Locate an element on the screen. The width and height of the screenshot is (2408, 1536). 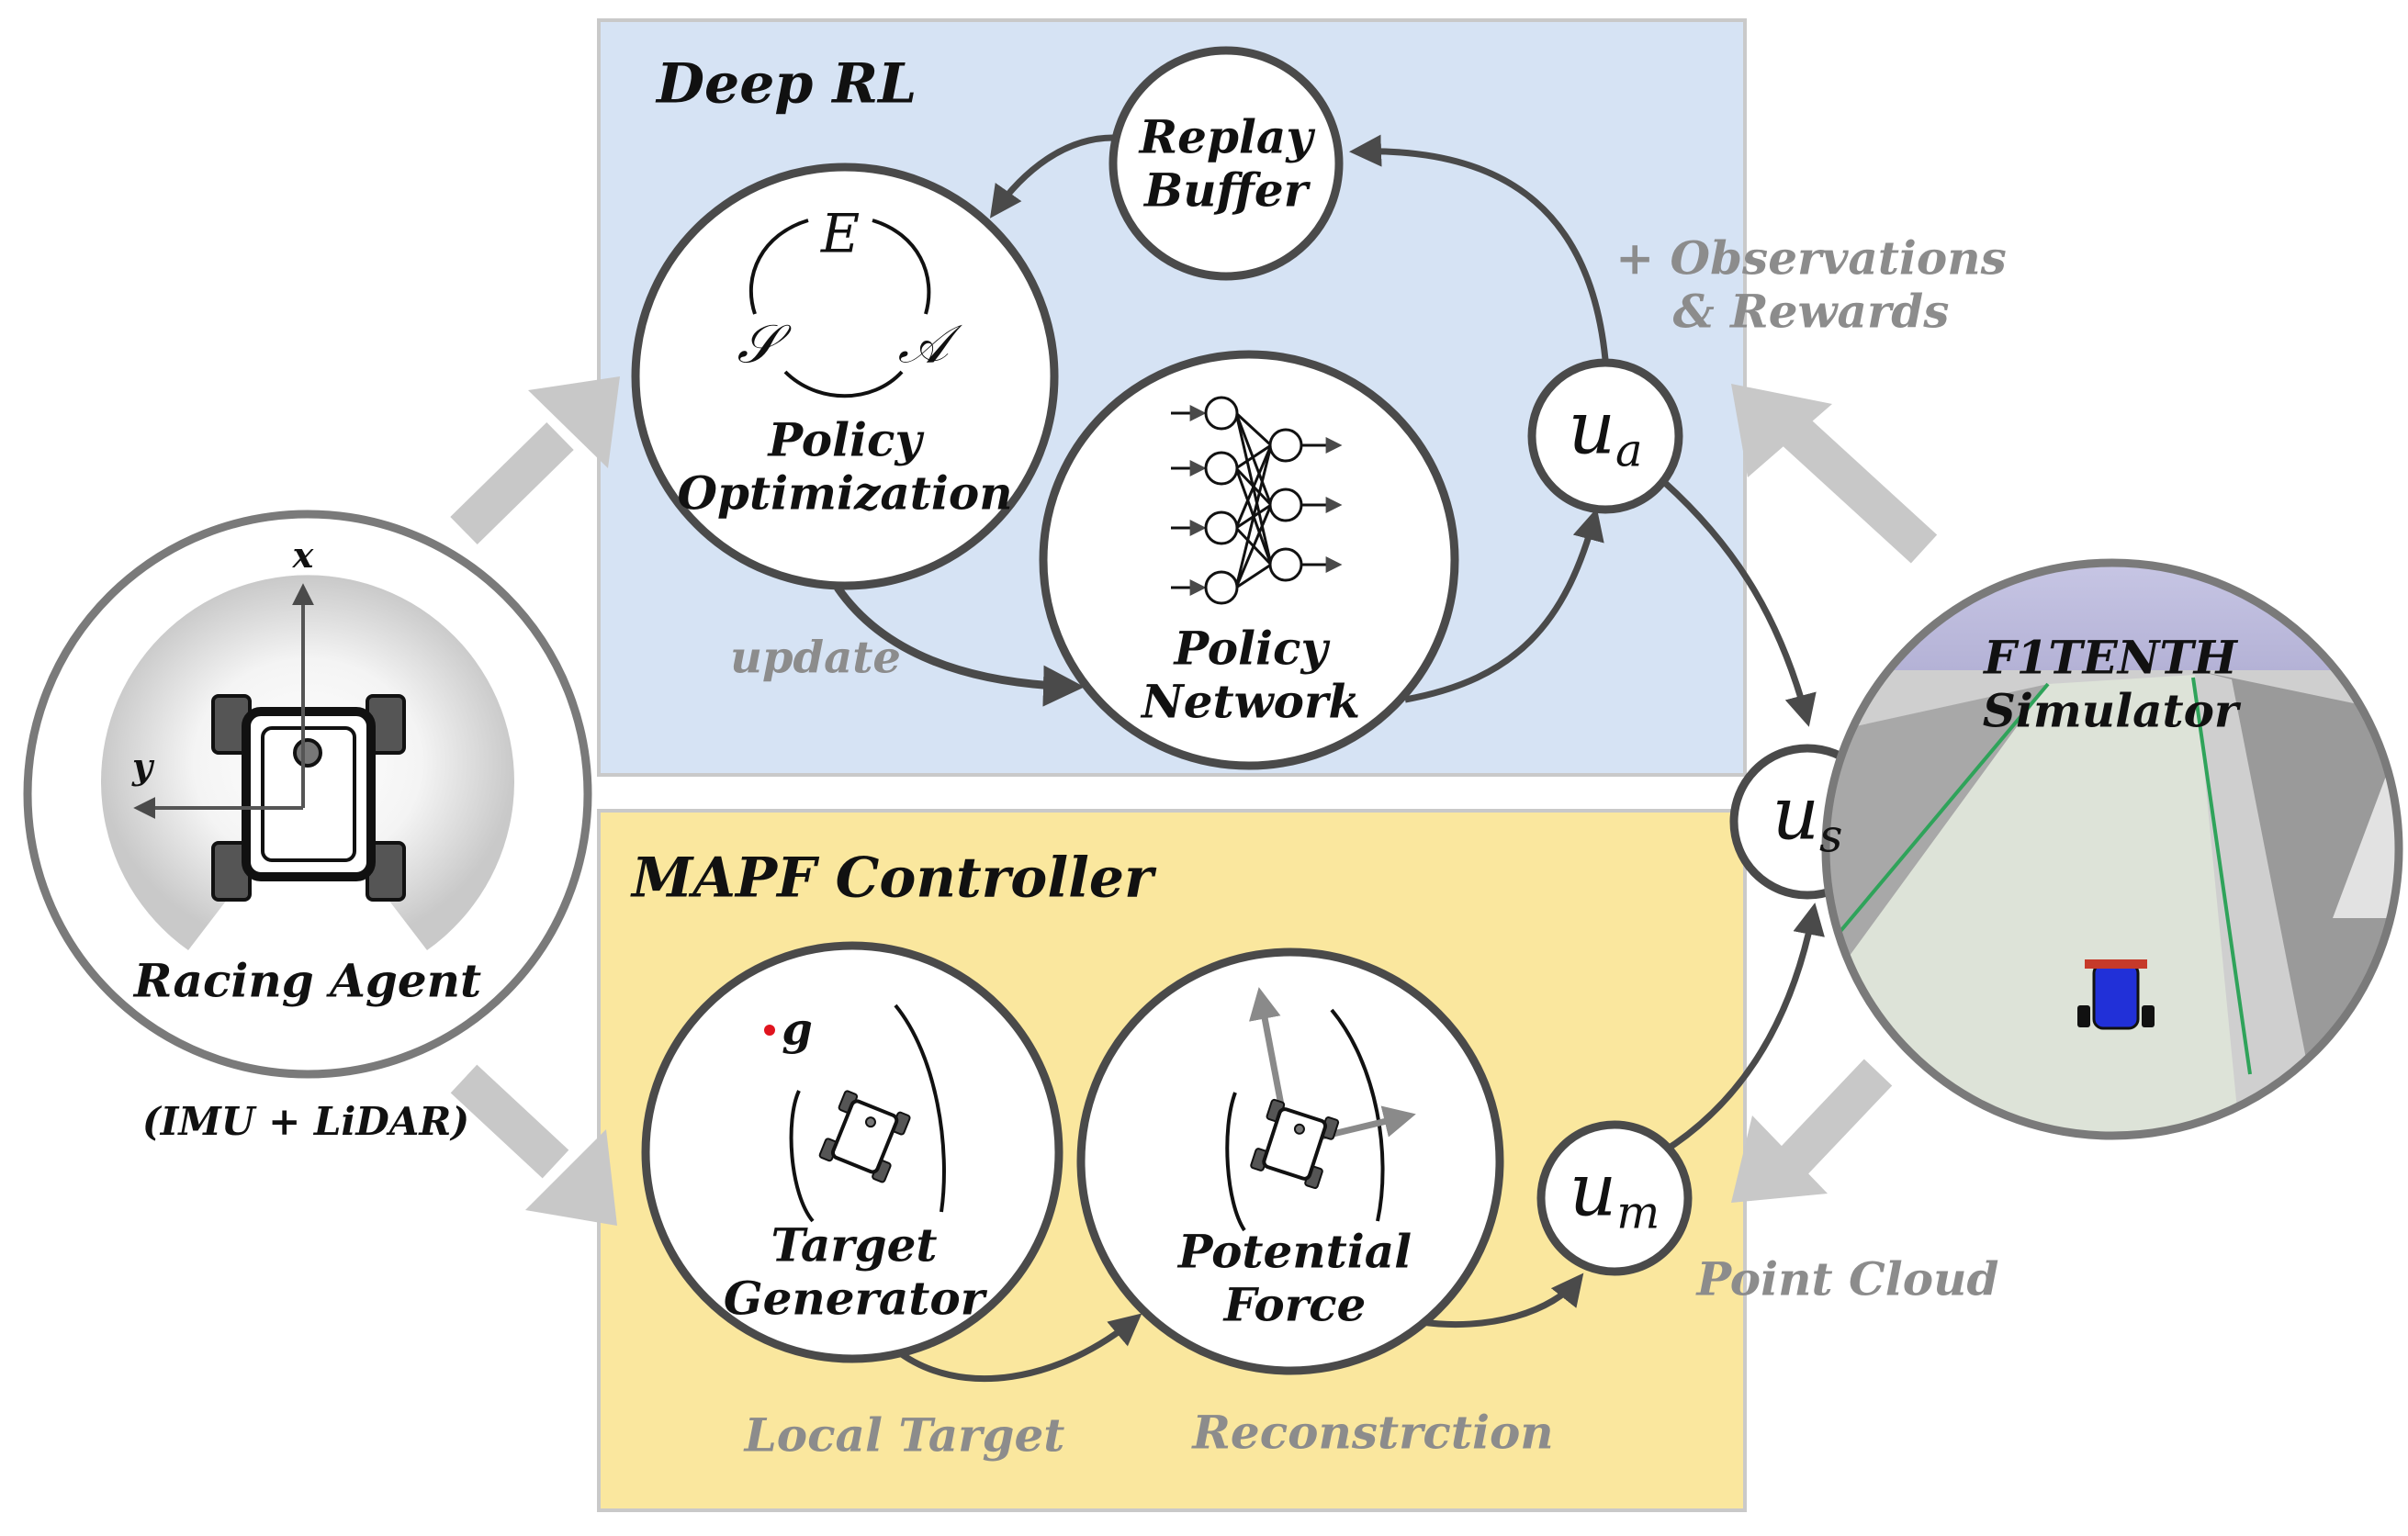
replay-to-optimization-edge is located at coordinates (1051, 176).